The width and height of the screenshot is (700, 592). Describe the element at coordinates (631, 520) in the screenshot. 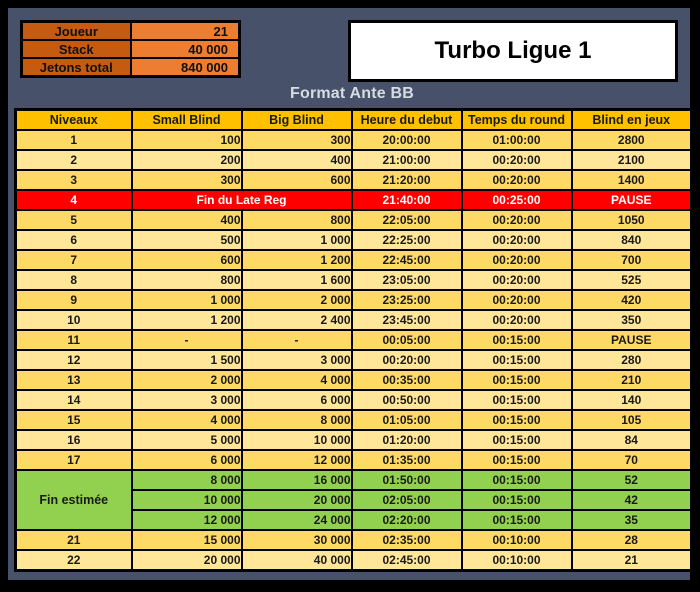

I see `blinds-in-play-cell: 35` at that location.